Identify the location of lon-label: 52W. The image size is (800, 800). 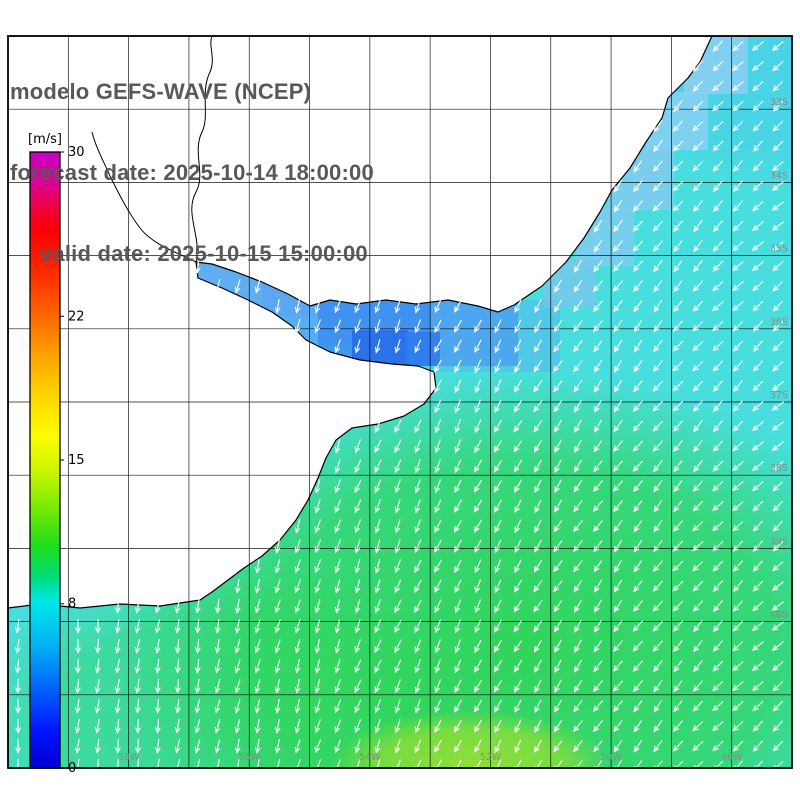
(491, 757).